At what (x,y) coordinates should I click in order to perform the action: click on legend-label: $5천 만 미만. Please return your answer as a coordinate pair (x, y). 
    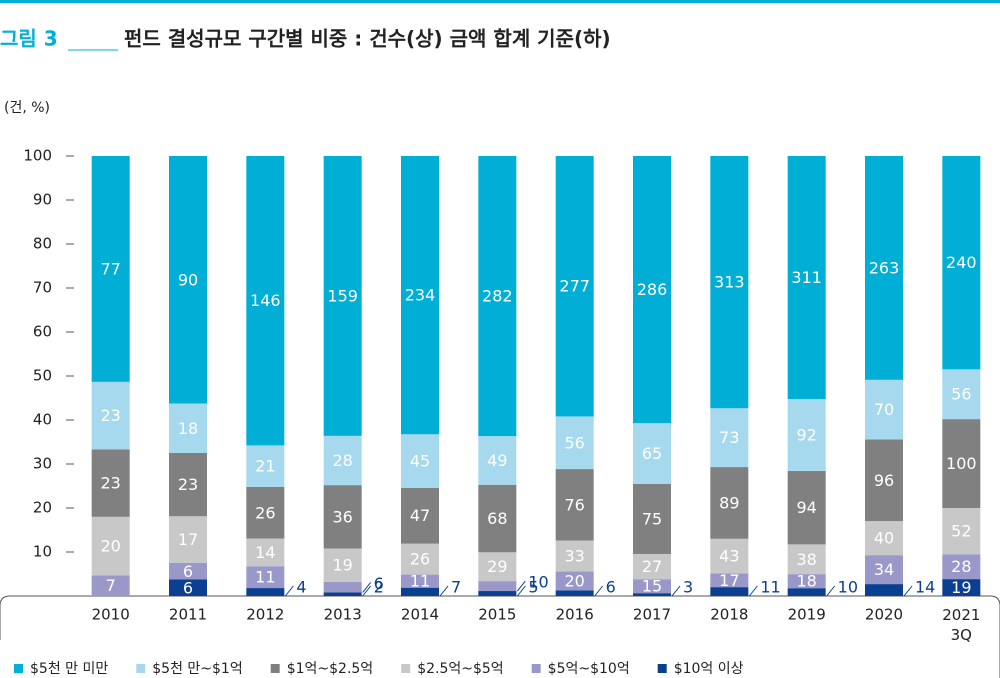
    Looking at the image, I should click on (69, 669).